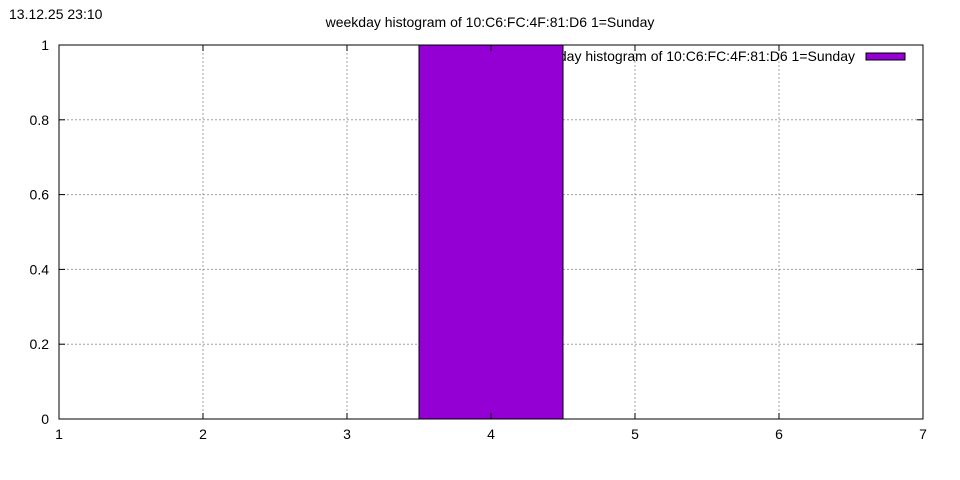  Describe the element at coordinates (40, 344) in the screenshot. I see `y-tick-label: 0.2` at that location.